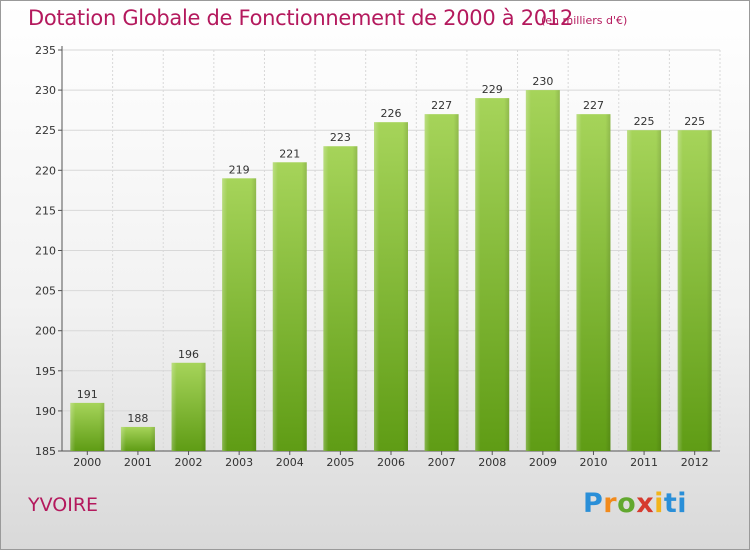  I want to click on bar-value-label: 230, so click(542, 81).